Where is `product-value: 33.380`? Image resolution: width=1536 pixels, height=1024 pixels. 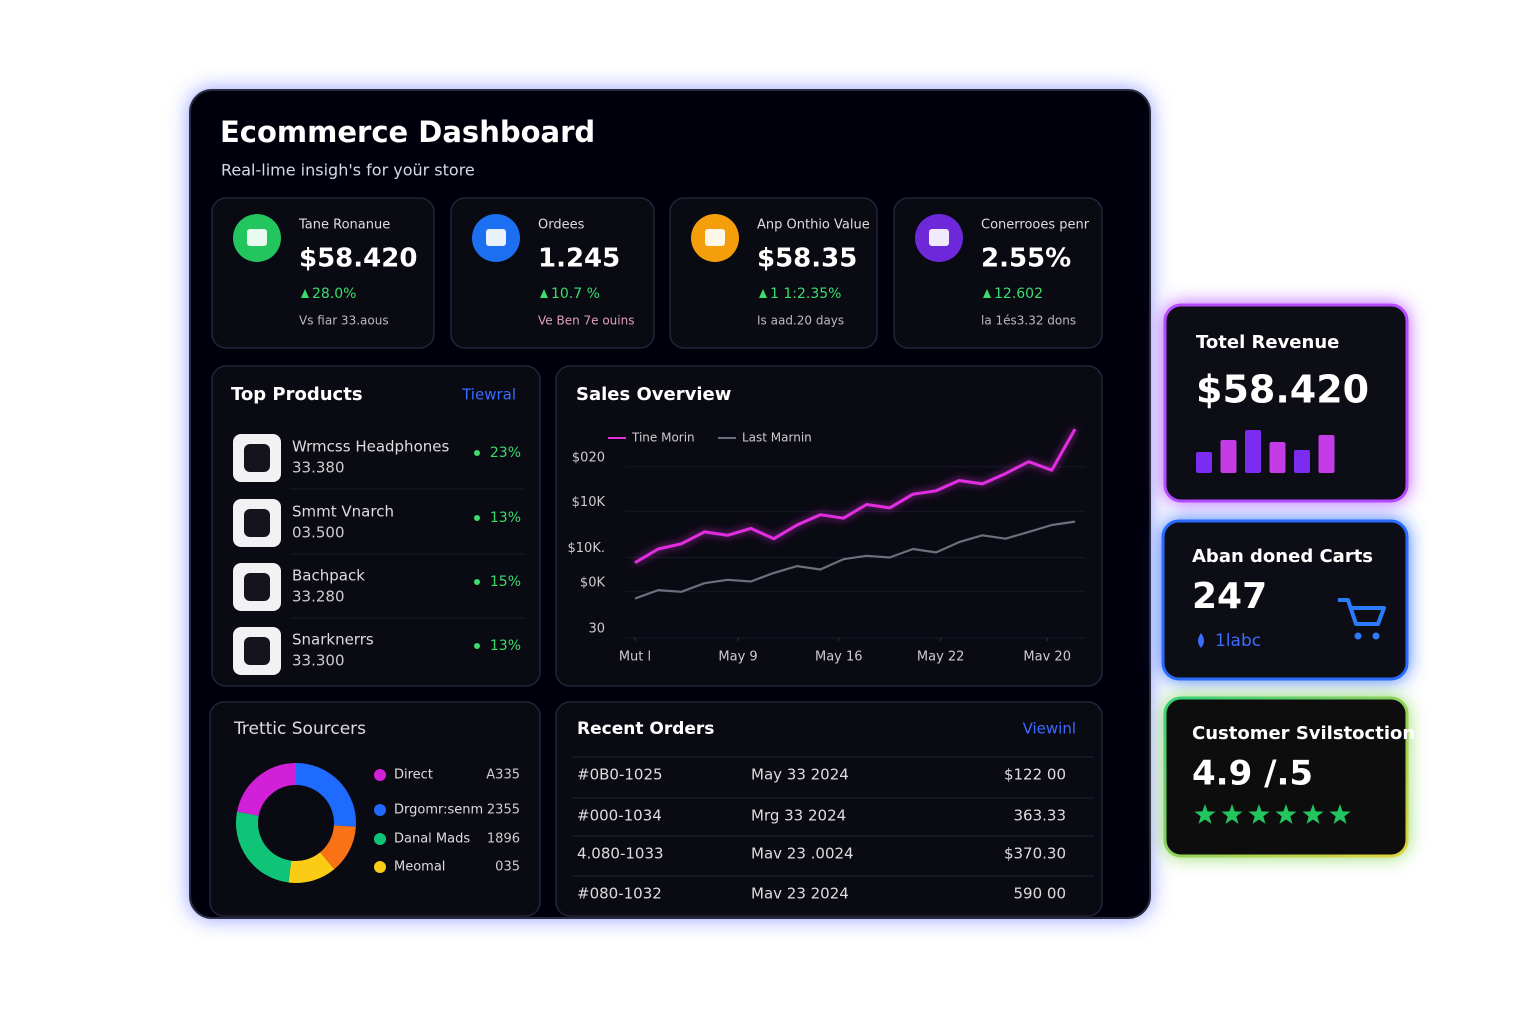
product-value: 33.380 is located at coordinates (318, 468).